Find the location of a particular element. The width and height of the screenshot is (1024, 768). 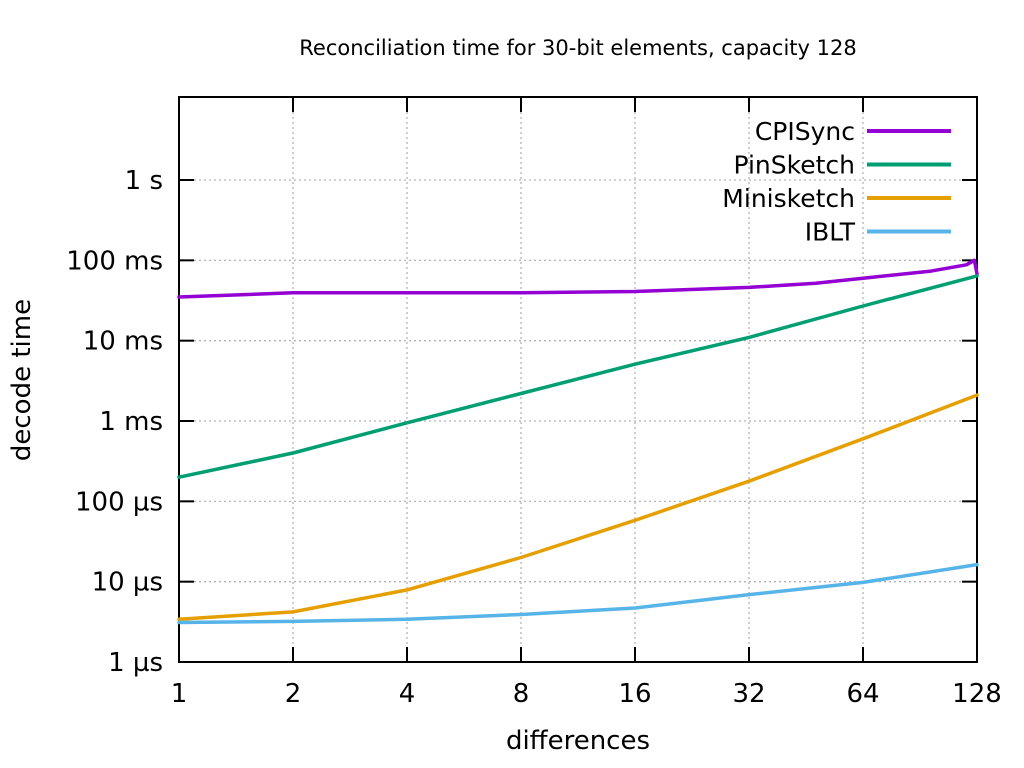

y-tick-label: 100 µs is located at coordinates (119, 502).